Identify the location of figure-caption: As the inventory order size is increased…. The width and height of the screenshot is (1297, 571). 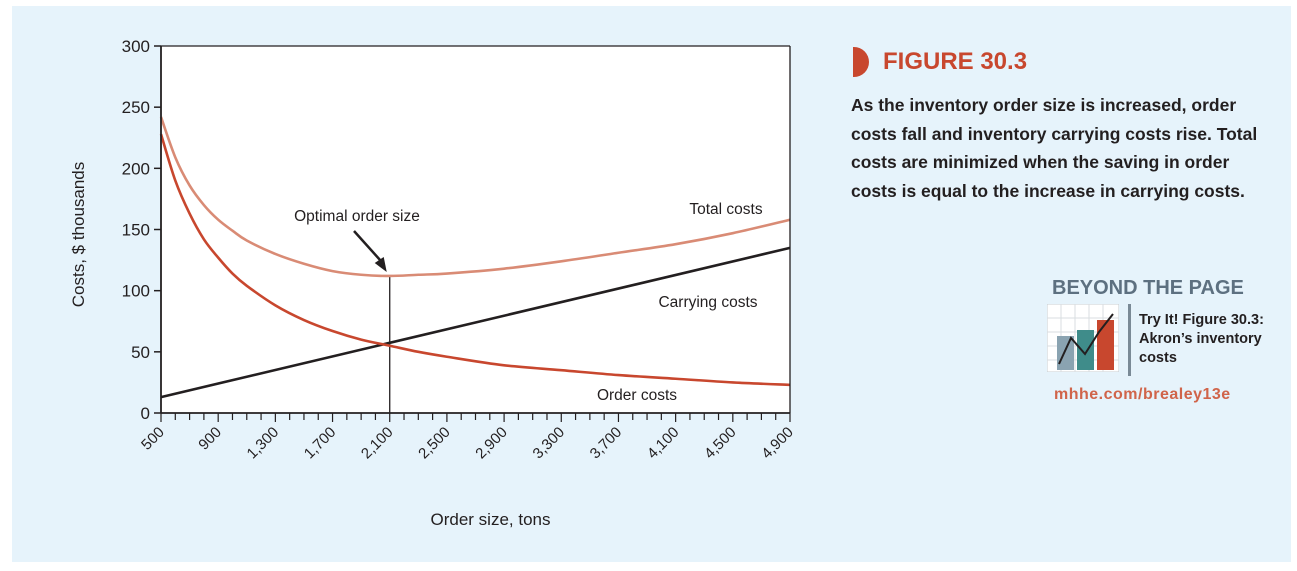
(1054, 148).